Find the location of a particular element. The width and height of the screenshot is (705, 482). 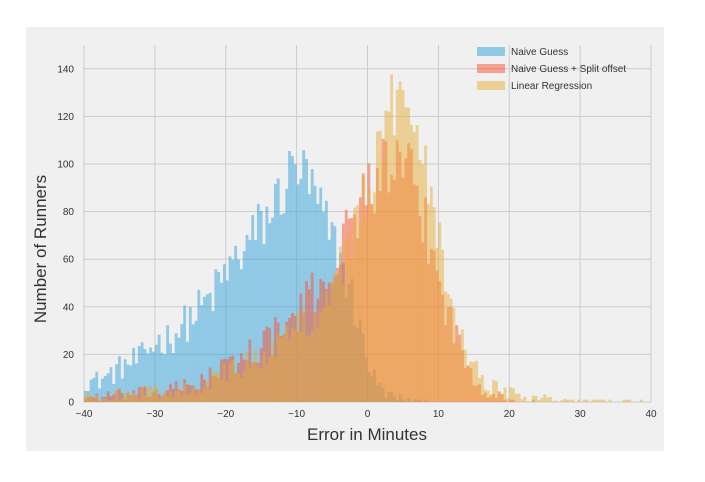

y-tick-label: 140 is located at coordinates (65, 69).